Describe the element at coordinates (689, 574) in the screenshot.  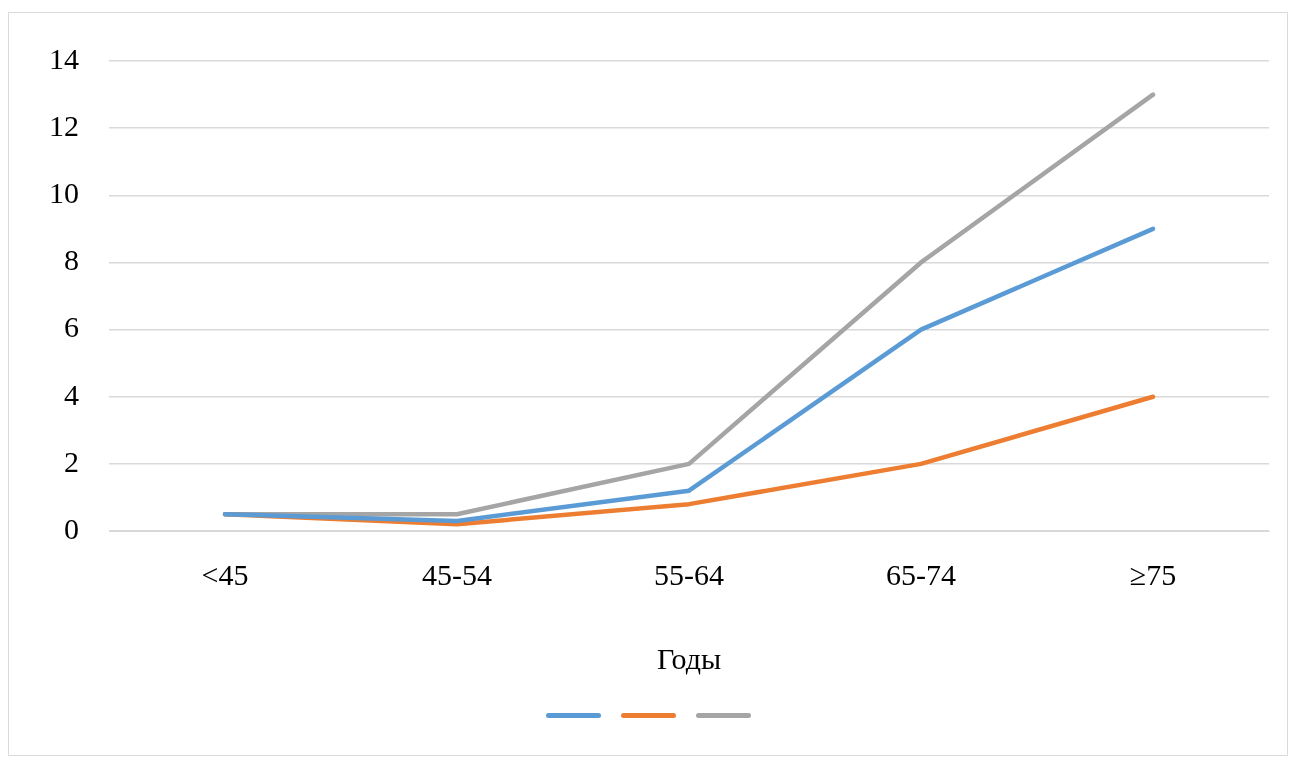
I see `x-tick-label: 55-64` at that location.